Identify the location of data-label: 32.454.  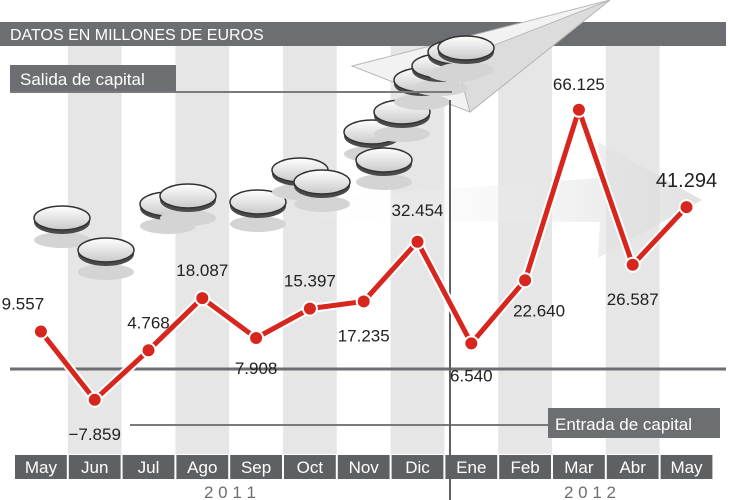
(418, 210).